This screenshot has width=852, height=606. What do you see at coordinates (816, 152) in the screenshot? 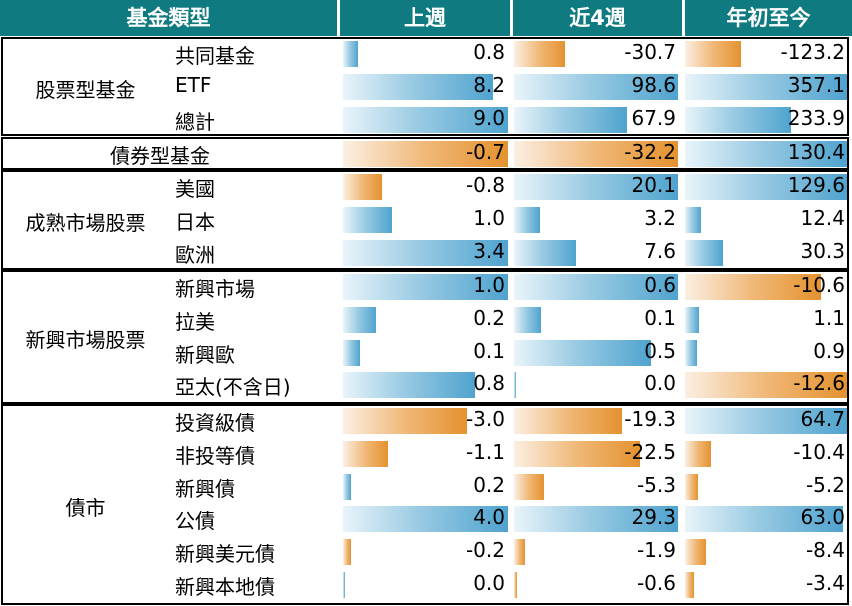
I see `value-label: 130.4` at bounding box center [816, 152].